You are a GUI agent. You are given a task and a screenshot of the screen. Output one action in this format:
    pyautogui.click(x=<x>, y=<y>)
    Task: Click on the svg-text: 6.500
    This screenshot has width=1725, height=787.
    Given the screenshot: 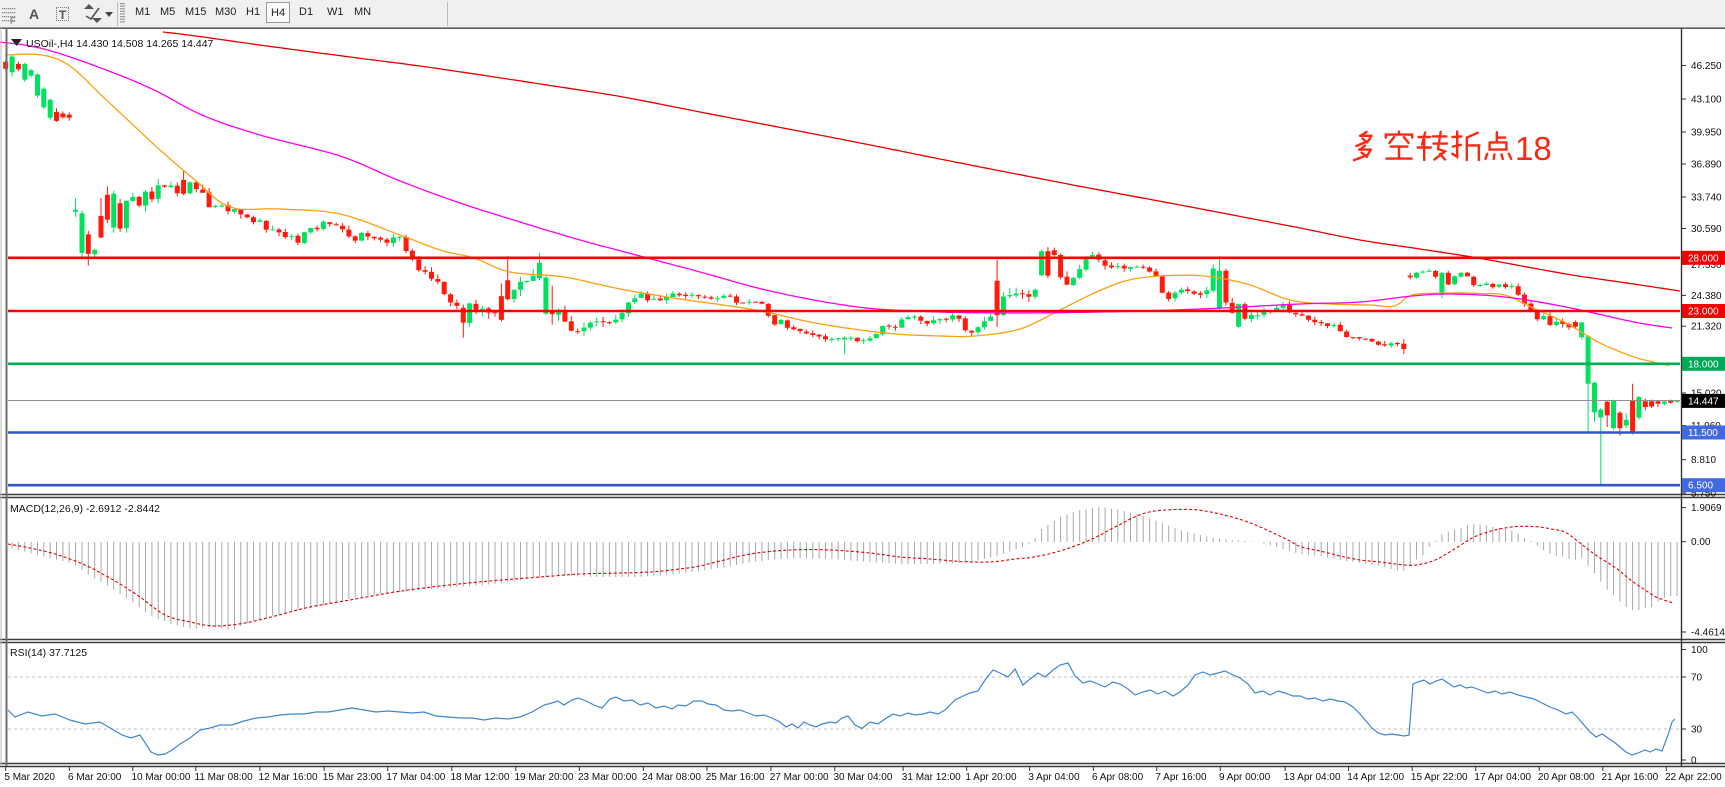 What is the action you would take?
    pyautogui.click(x=1700, y=486)
    